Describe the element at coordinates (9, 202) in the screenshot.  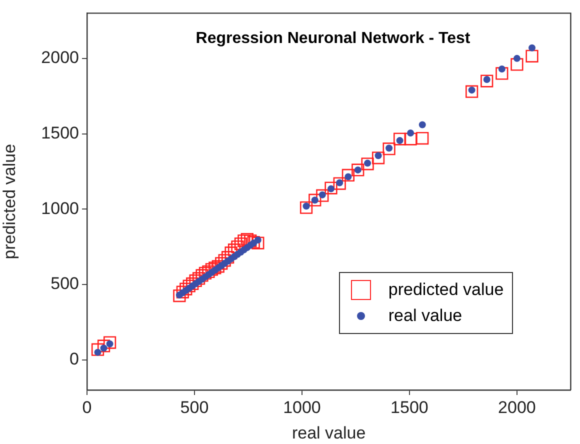
I see `y-axis-title: predicted value` at that location.